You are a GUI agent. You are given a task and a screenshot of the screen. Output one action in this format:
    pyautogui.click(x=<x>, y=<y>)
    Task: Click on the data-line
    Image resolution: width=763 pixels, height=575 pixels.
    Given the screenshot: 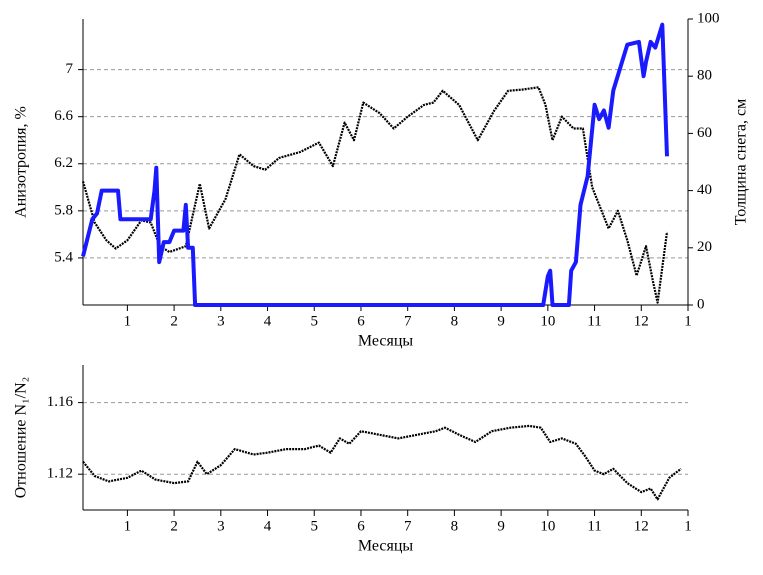 What is the action you would take?
    pyautogui.click(x=382, y=462)
    